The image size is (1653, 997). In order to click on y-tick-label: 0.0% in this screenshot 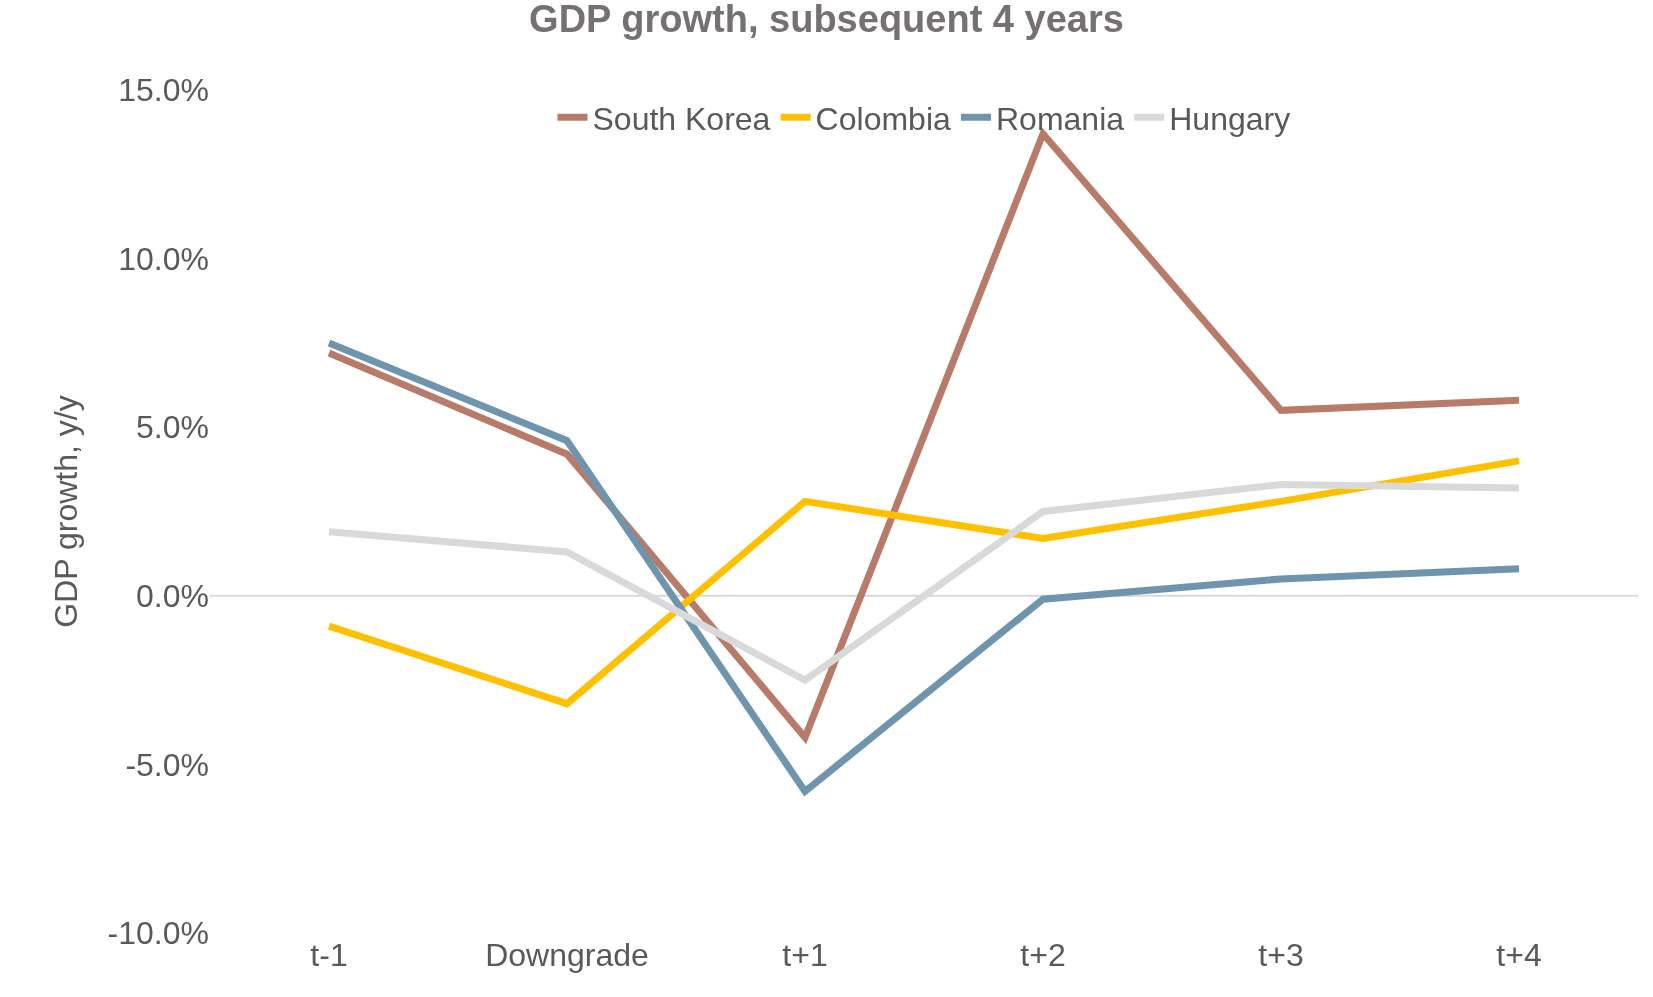, I will do `click(172, 596)`.